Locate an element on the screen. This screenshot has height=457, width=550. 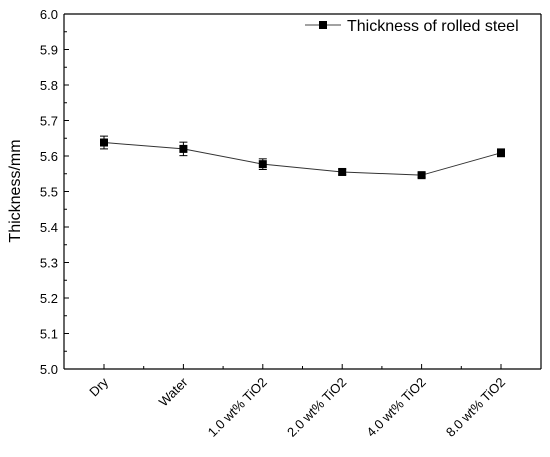
y-tick-label: 5.2 is located at coordinates (49, 298).